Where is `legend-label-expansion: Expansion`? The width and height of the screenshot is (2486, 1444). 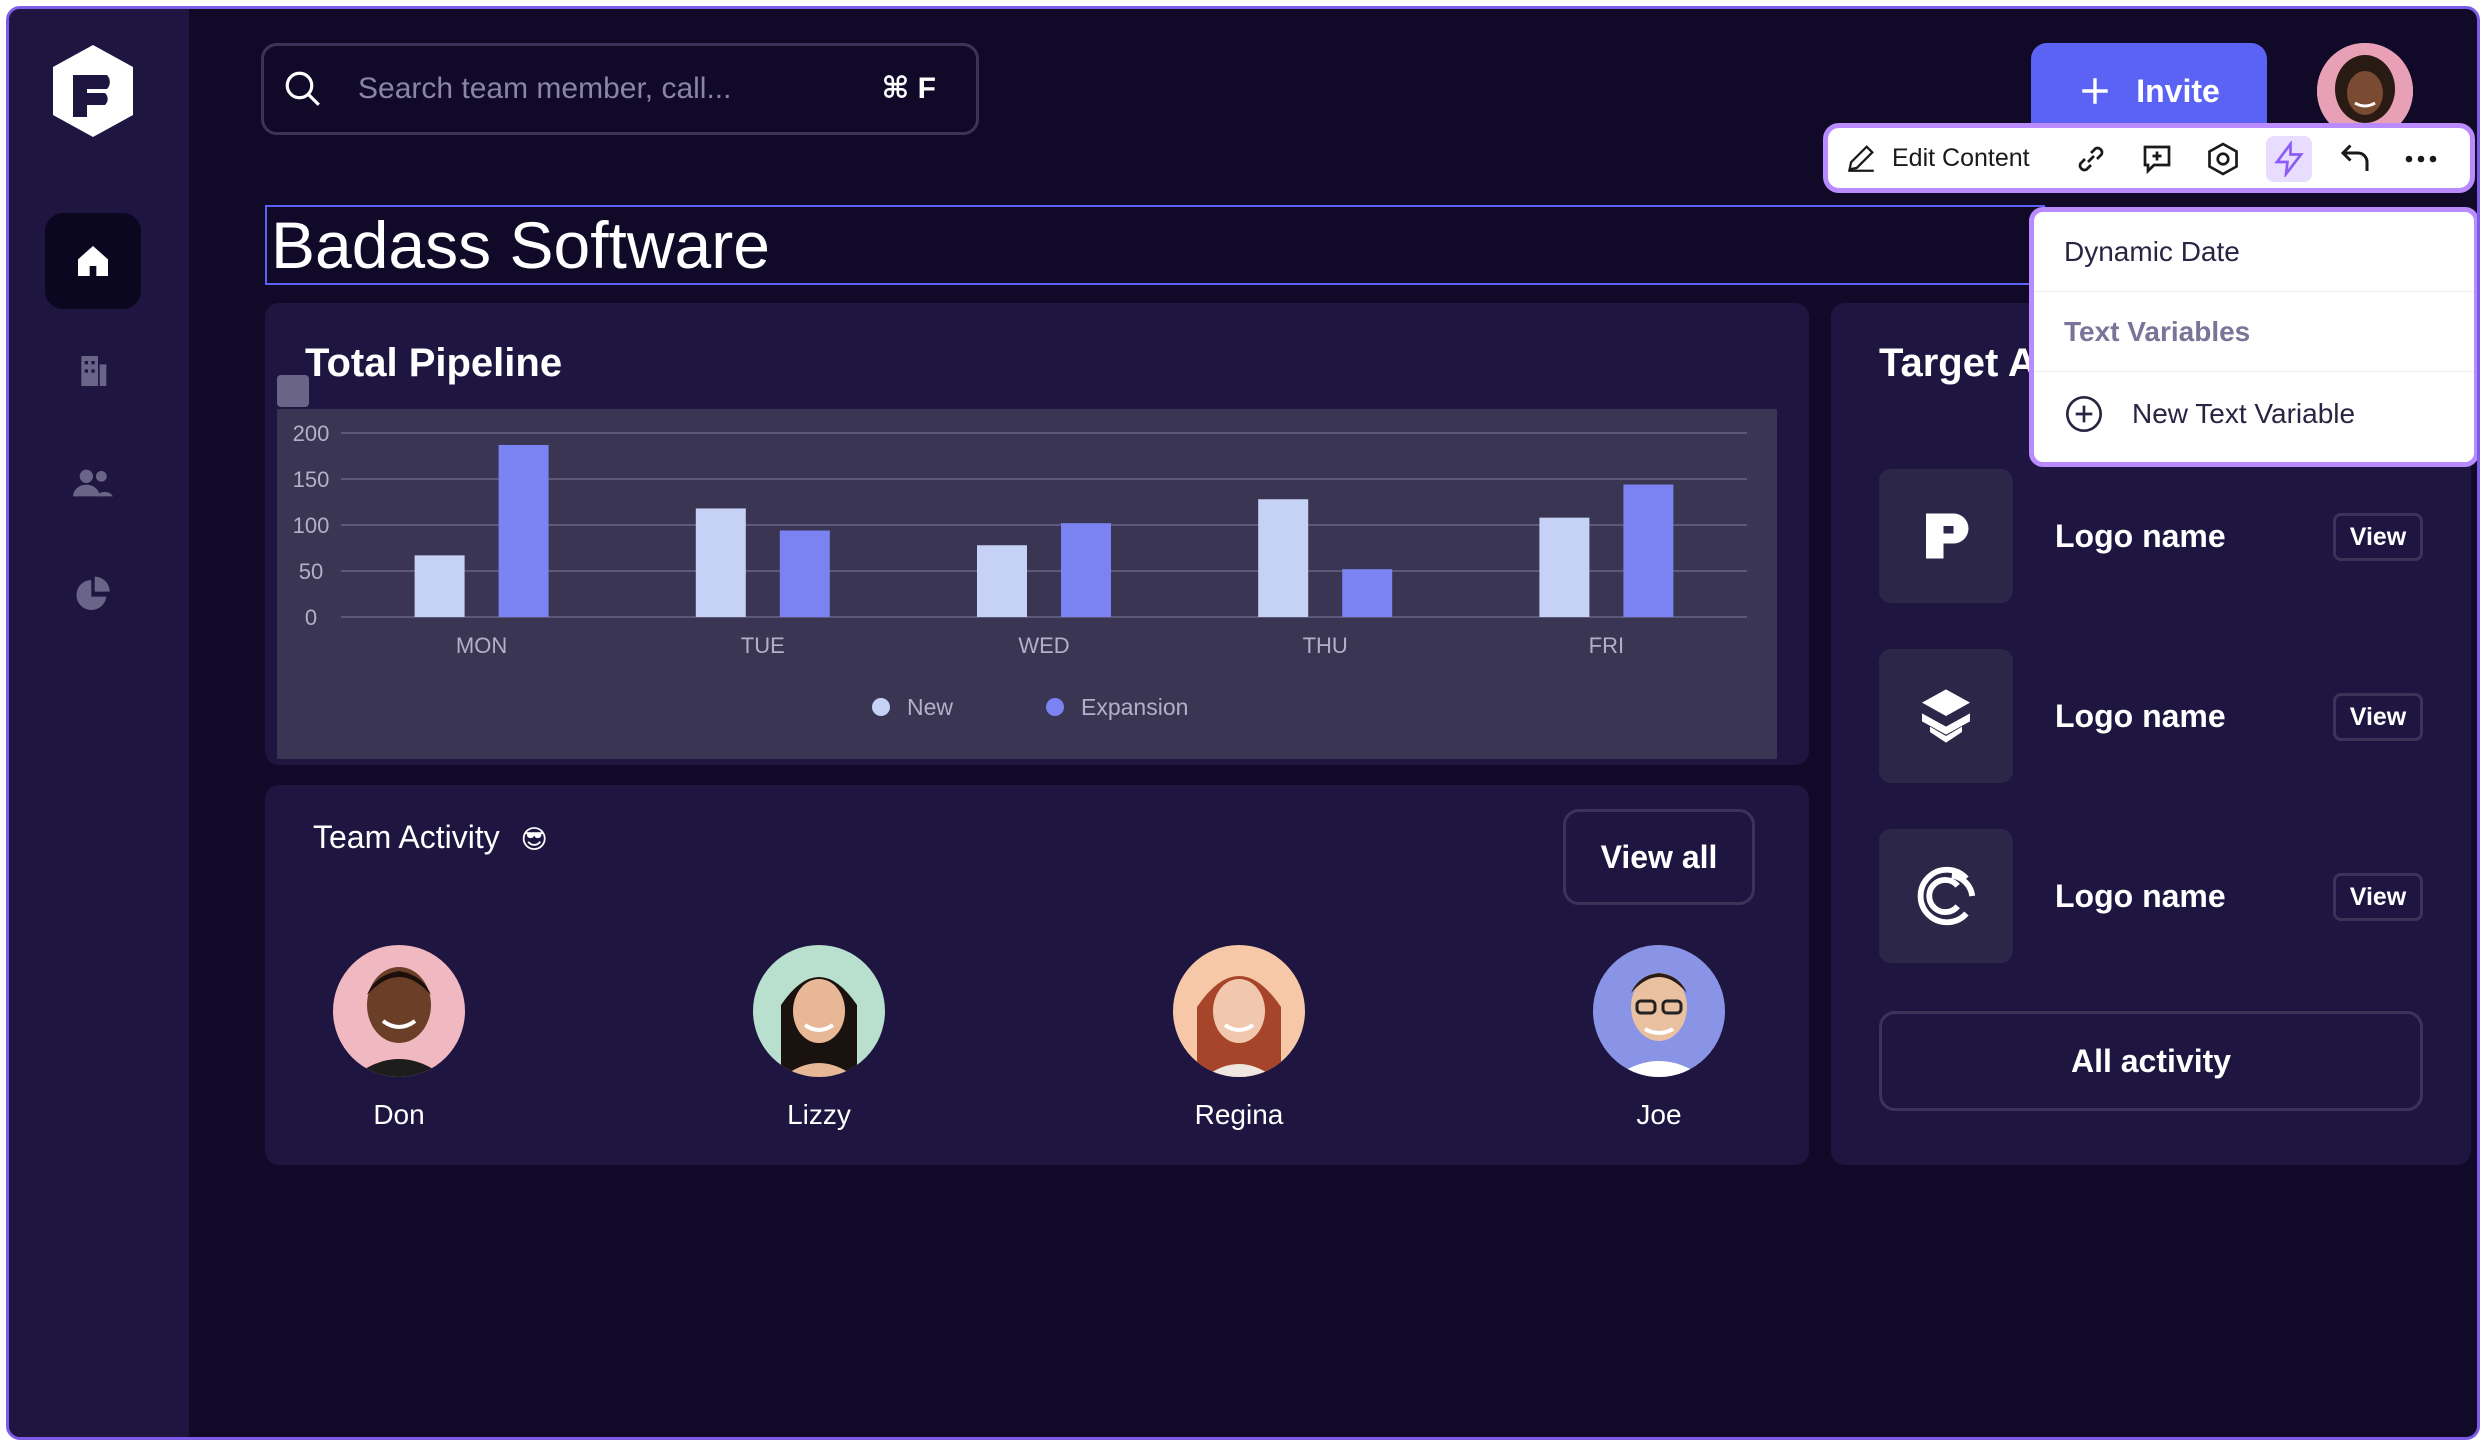 legend-label-expansion: Expansion is located at coordinates (1134, 707).